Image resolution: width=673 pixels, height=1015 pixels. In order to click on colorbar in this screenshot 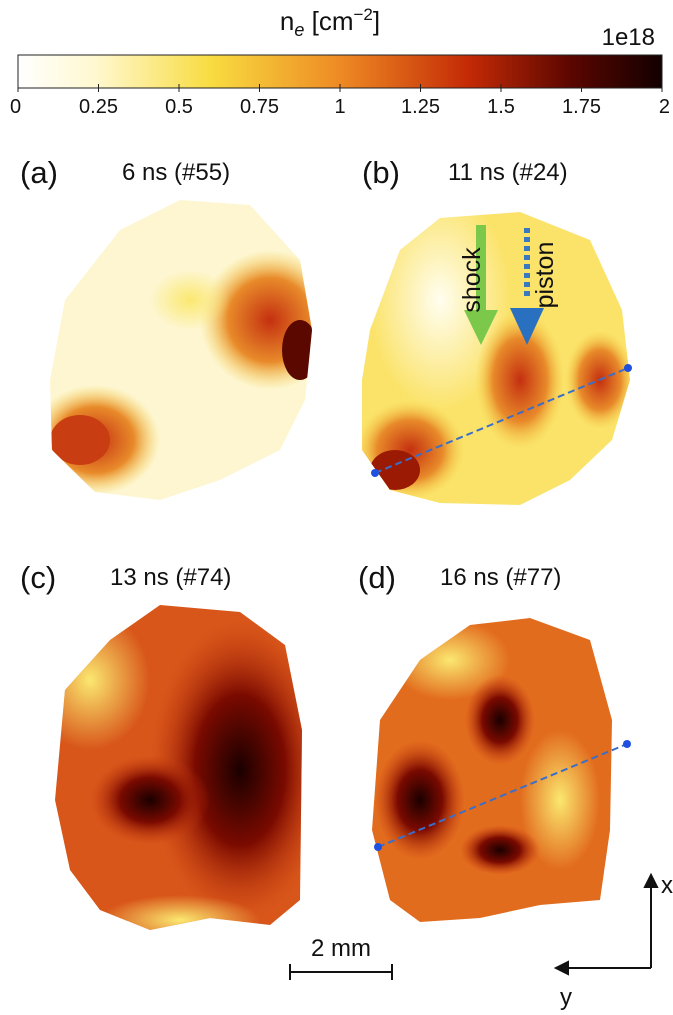, I will do `click(340, 71)`.